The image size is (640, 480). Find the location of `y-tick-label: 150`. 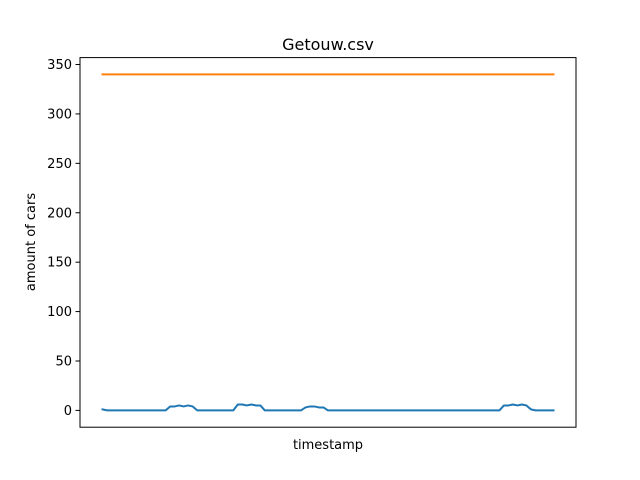

y-tick-label: 150 is located at coordinates (59, 263).